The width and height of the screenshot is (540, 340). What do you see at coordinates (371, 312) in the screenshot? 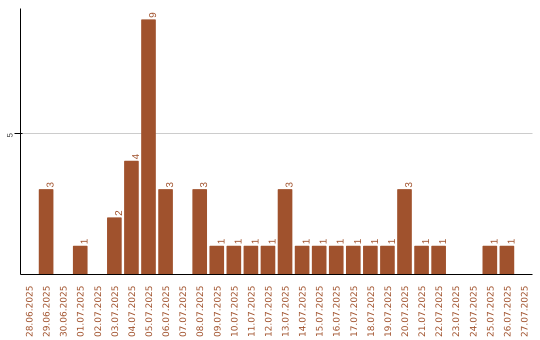
I see `x-tick-label: 18.07.2025` at bounding box center [371, 312].